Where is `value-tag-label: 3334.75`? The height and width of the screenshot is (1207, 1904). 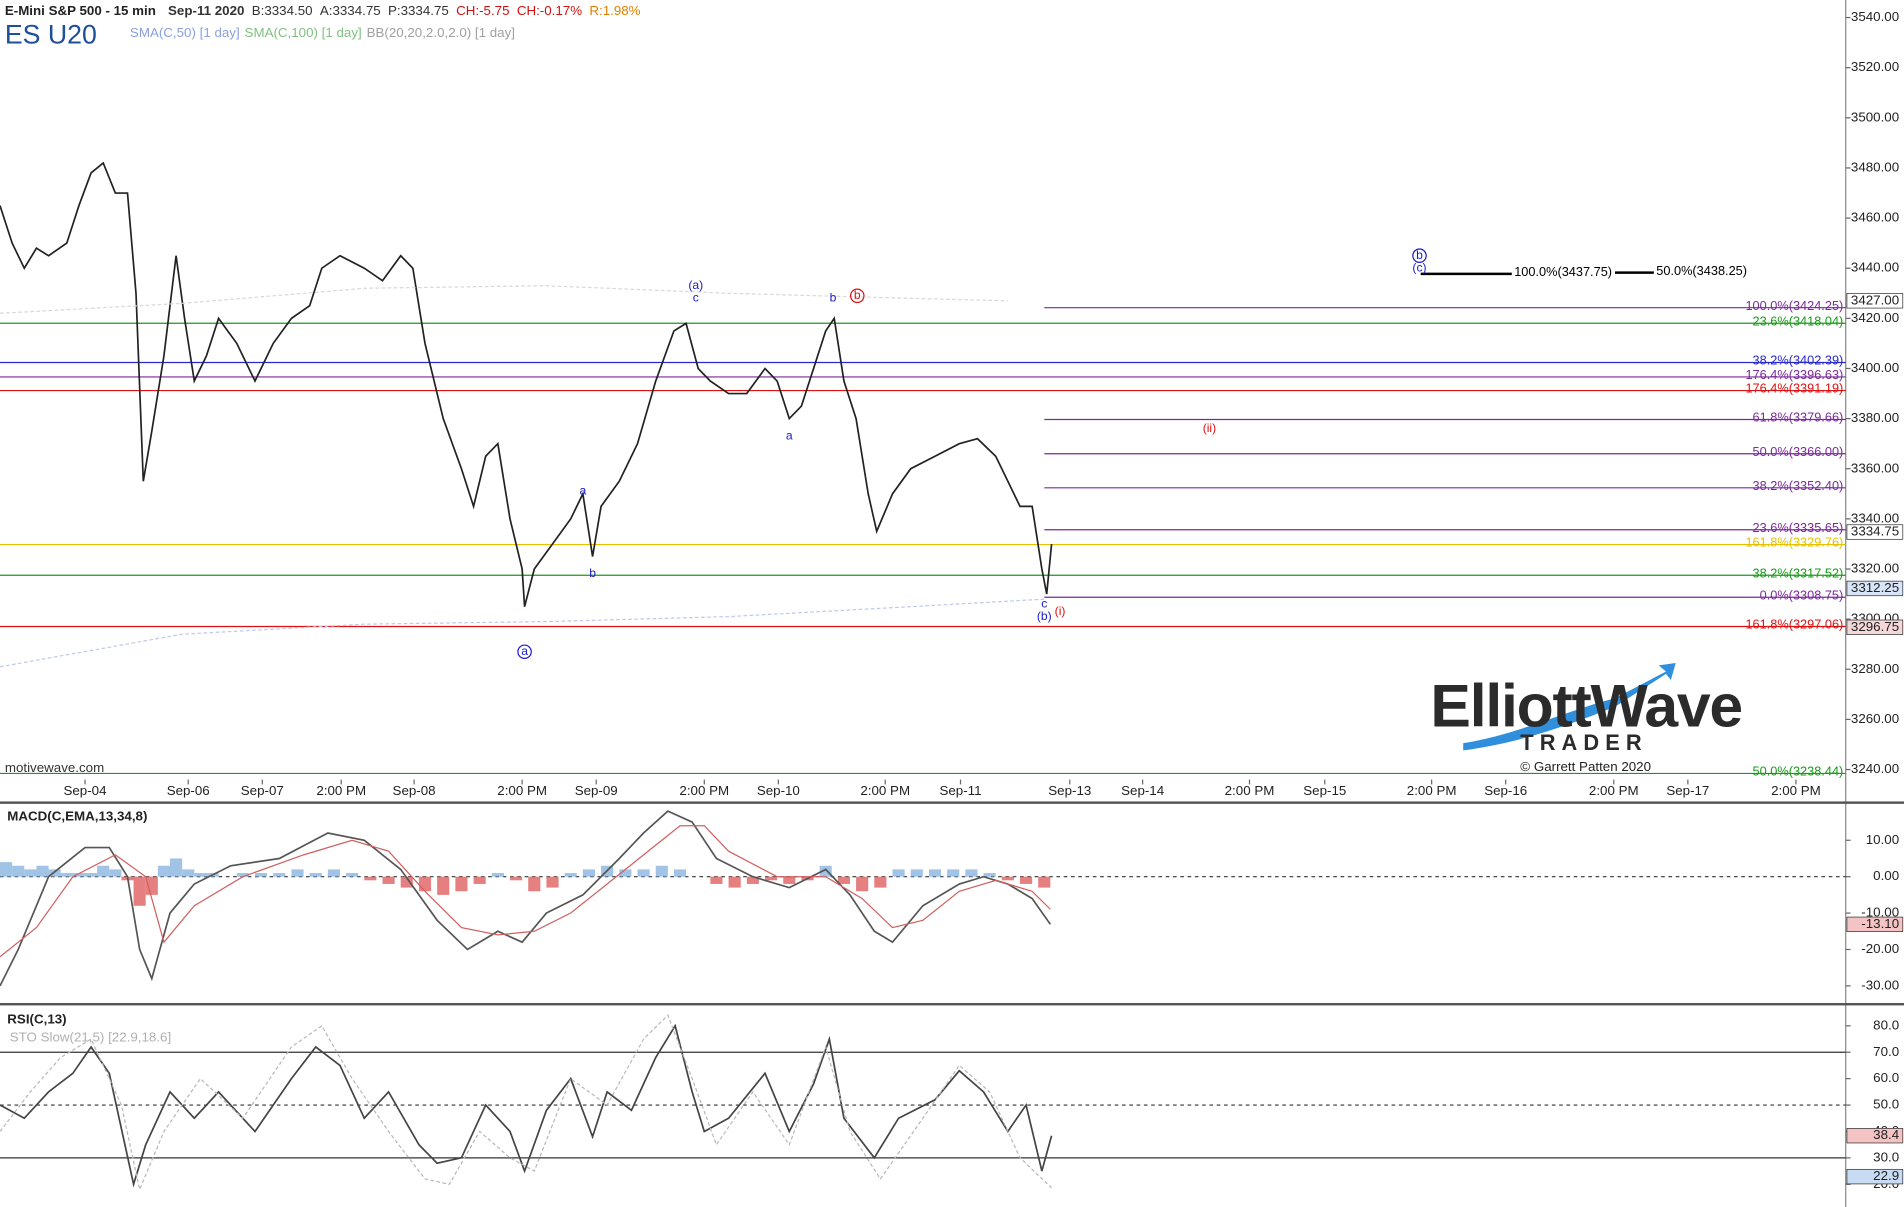
value-tag-label: 3334.75 is located at coordinates (1875, 531).